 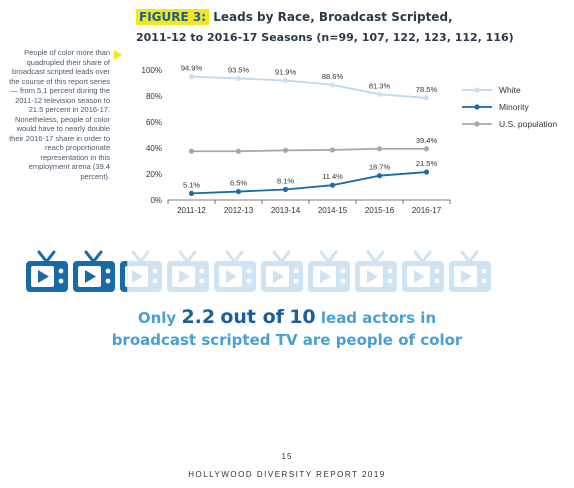 What do you see at coordinates (510, 90) in the screenshot?
I see `legend-label: White` at bounding box center [510, 90].